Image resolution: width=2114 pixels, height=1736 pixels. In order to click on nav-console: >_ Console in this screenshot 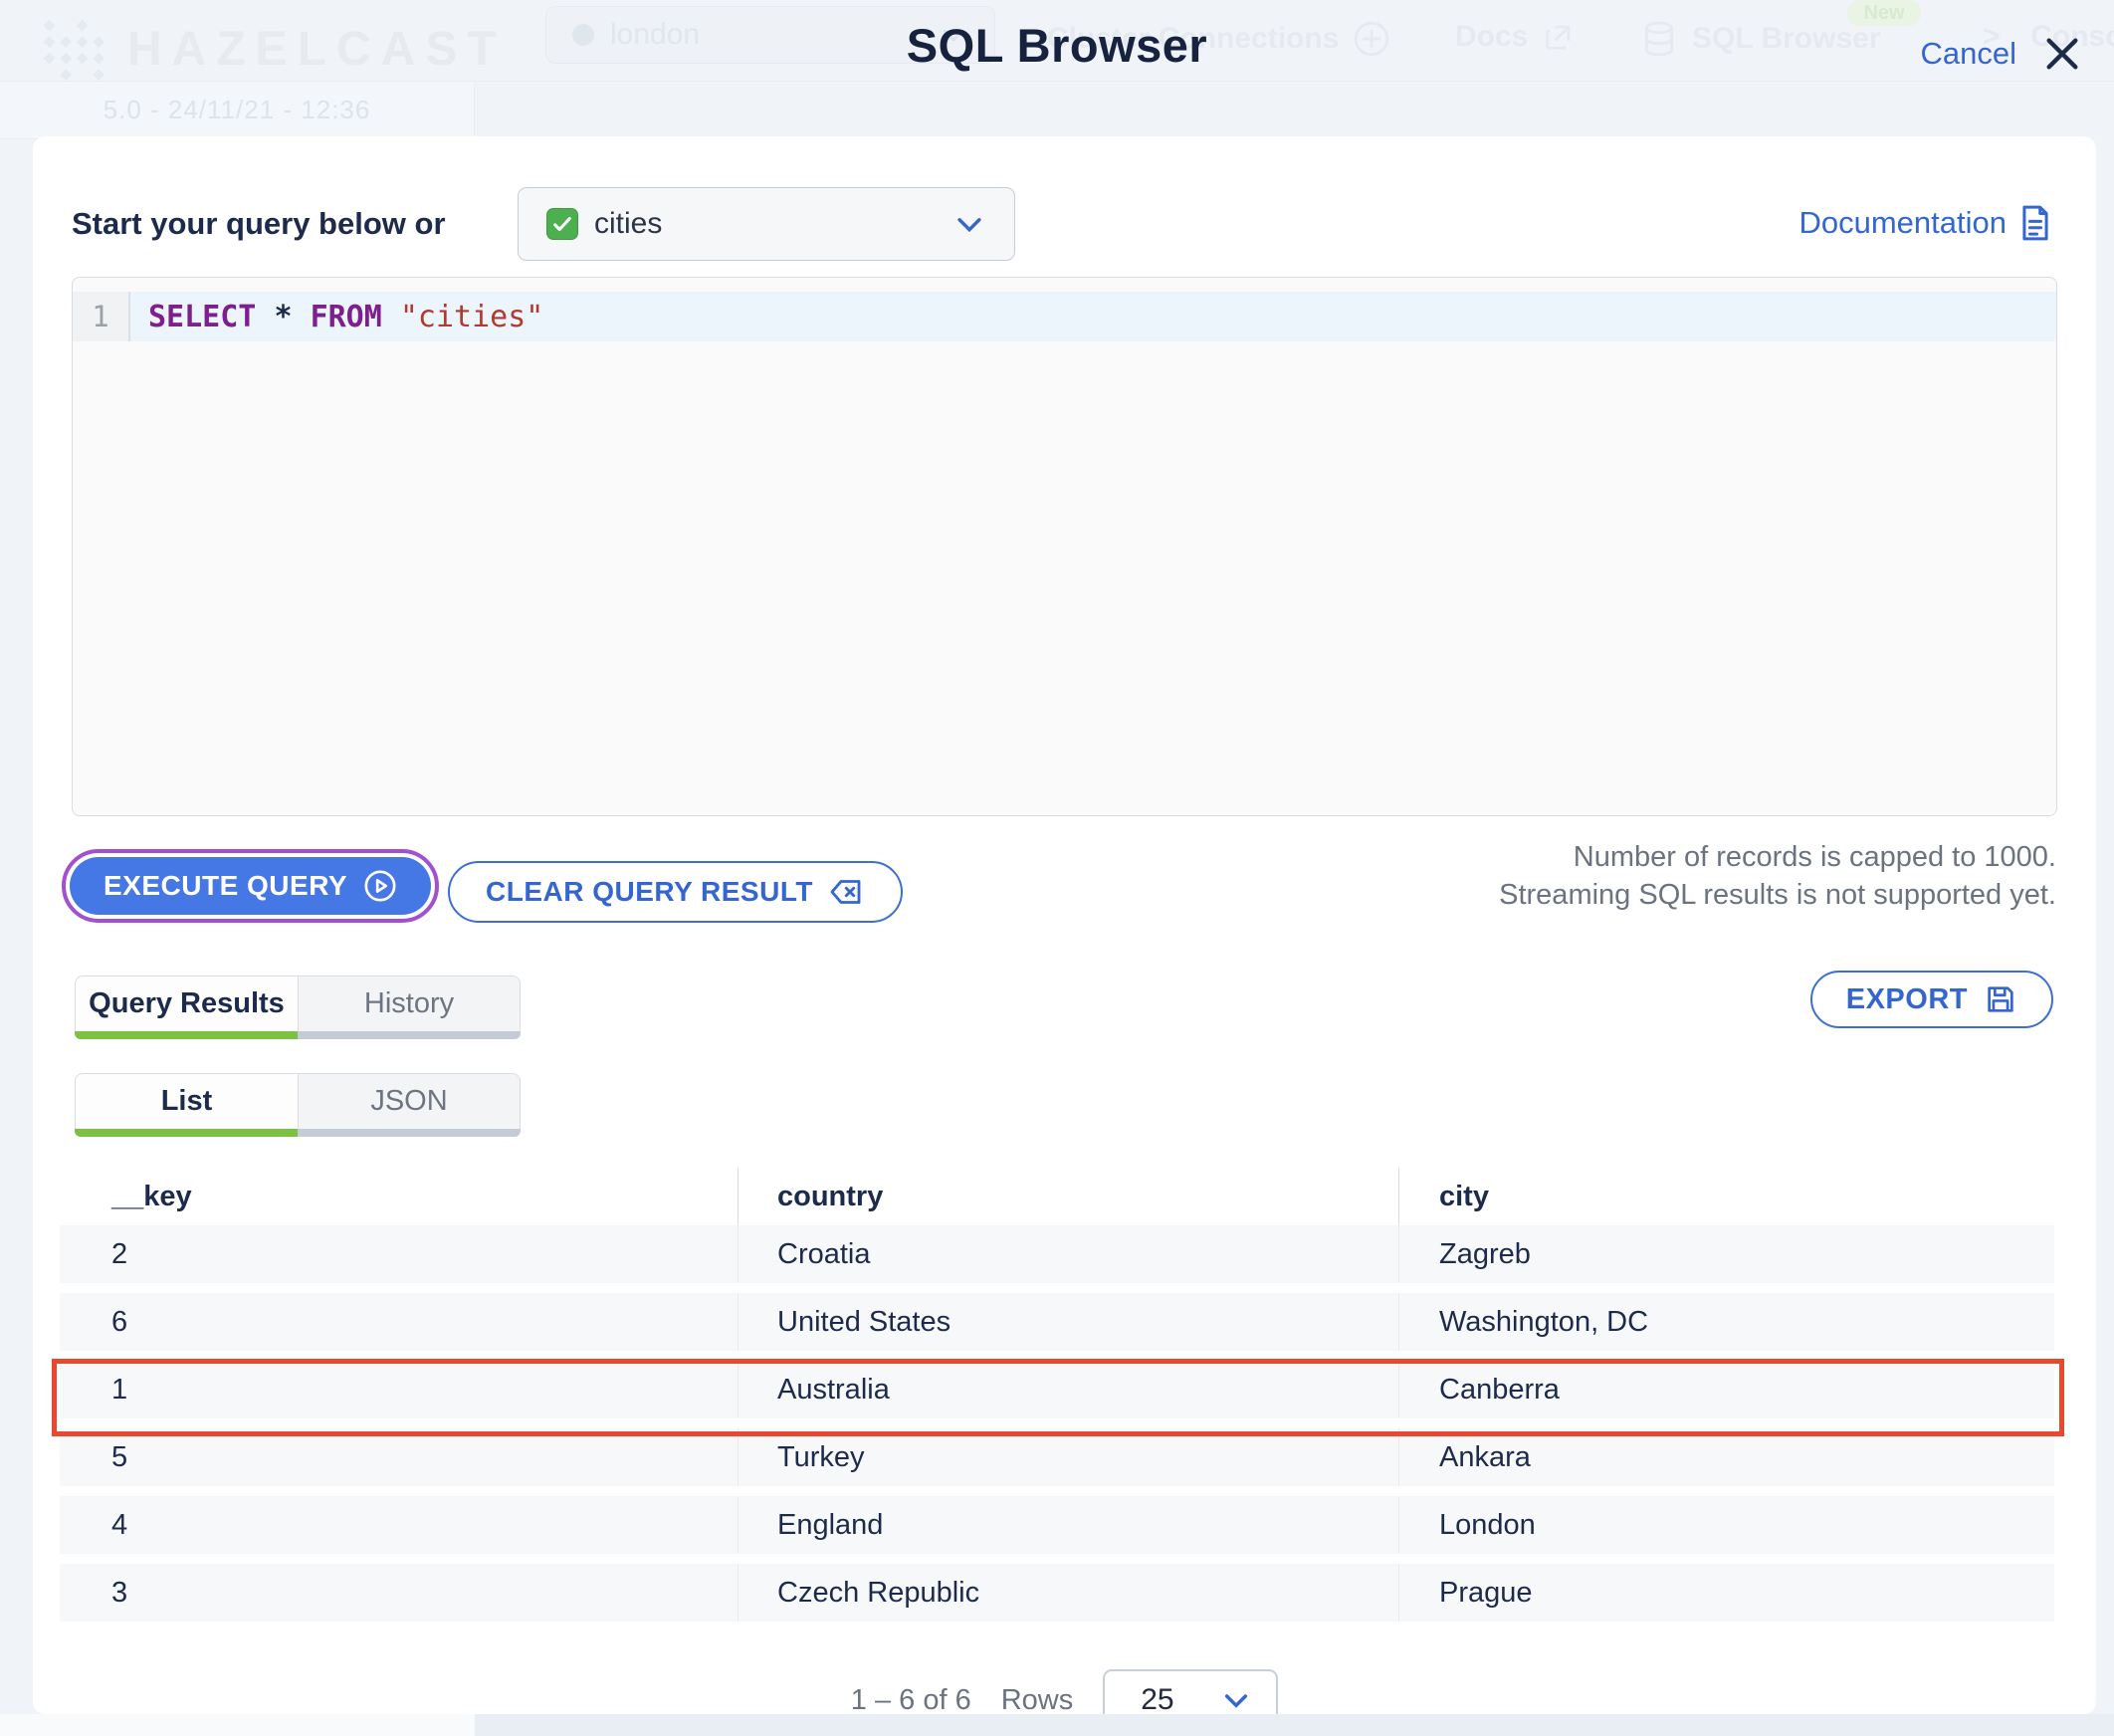, I will do `click(2048, 36)`.